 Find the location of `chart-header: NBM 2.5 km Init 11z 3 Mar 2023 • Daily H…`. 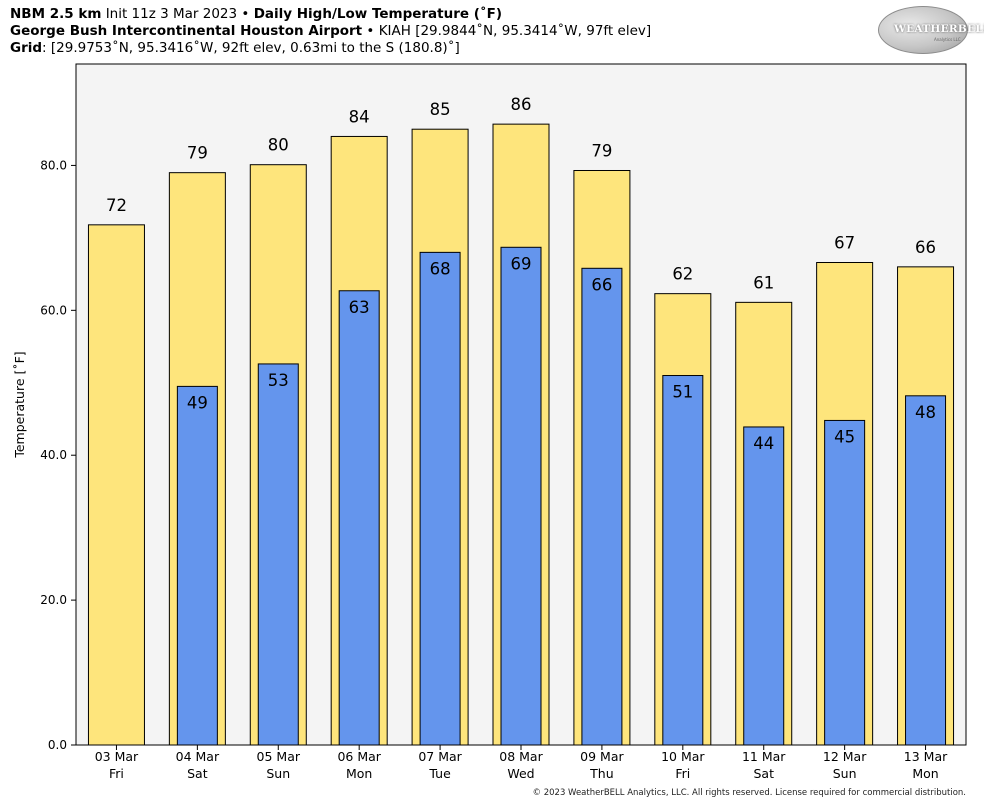

chart-header: NBM 2.5 km Init 11z 3 Mar 2023 • Daily H… is located at coordinates (330, 31).